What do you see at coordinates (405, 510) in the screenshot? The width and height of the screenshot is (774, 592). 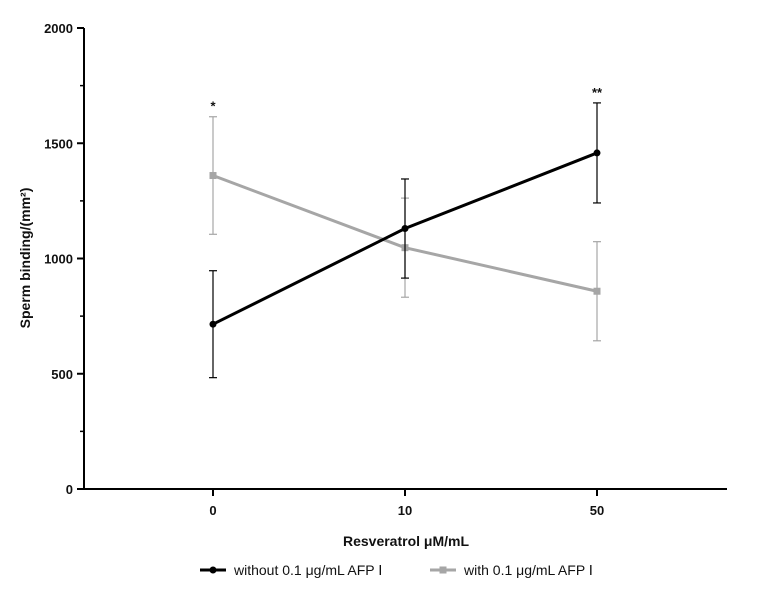 I see `x-tick-label: 10` at bounding box center [405, 510].